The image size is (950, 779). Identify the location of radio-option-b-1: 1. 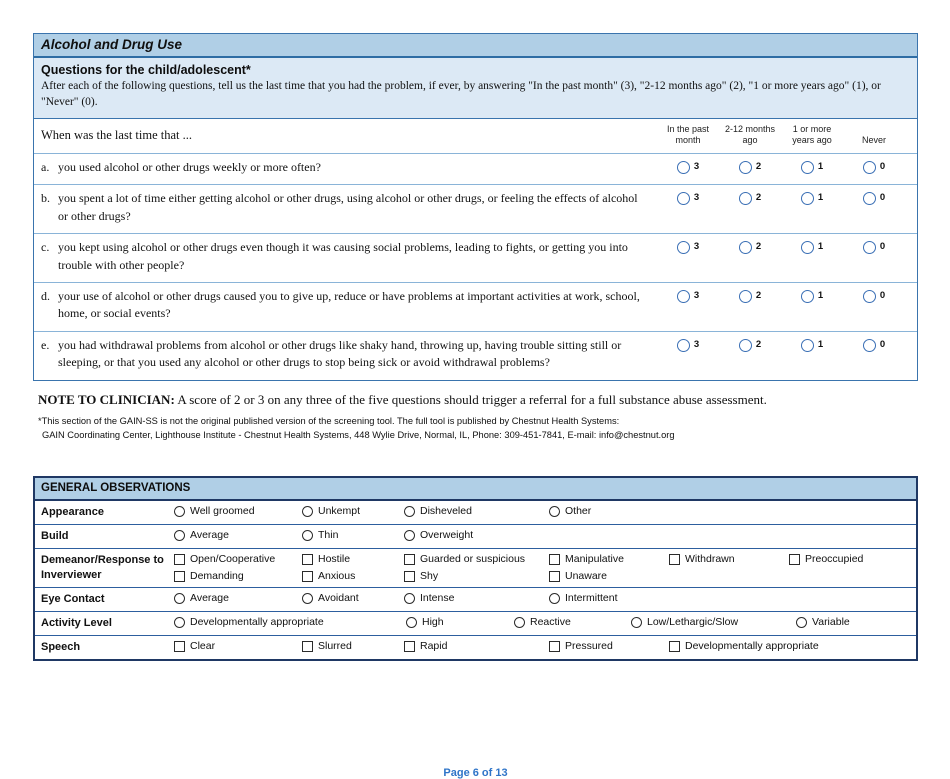
(812, 209).